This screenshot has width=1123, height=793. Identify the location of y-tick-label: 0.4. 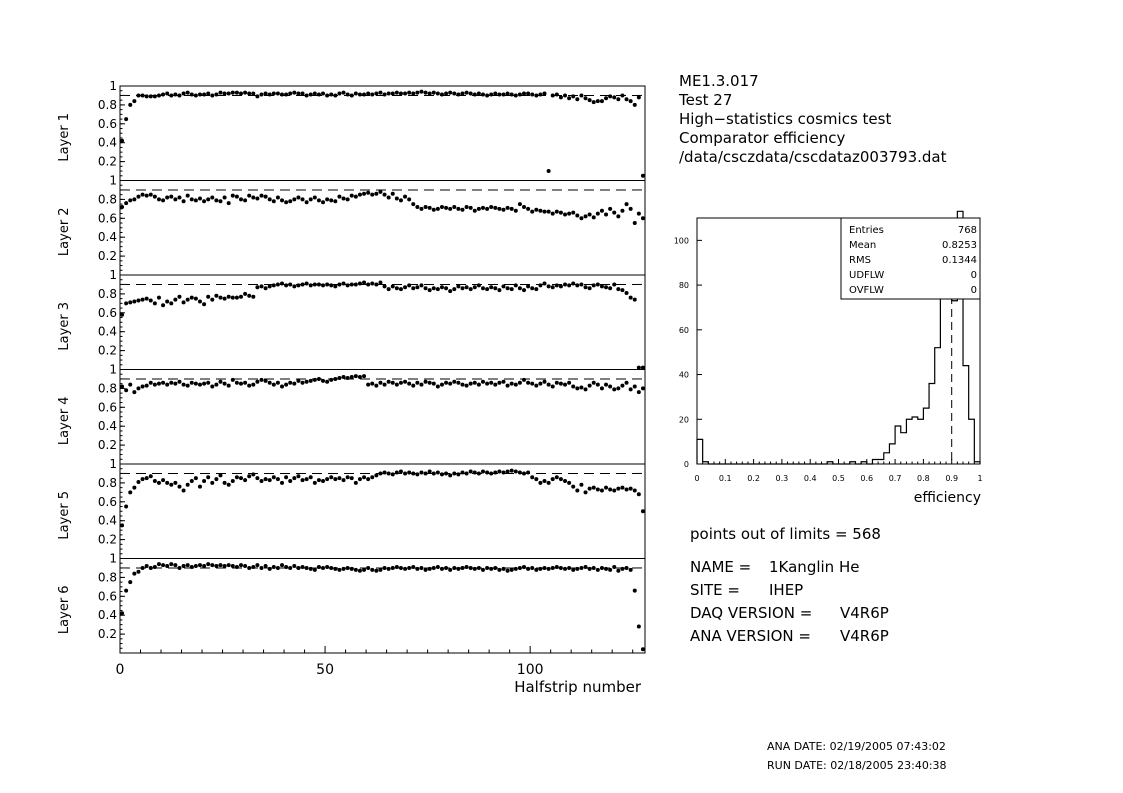
(107, 237).